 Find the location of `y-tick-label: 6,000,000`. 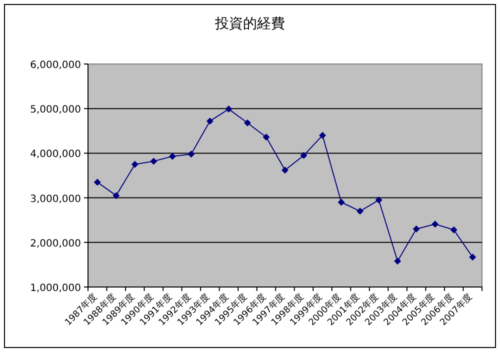

y-tick-label: 6,000,000 is located at coordinates (55, 65).